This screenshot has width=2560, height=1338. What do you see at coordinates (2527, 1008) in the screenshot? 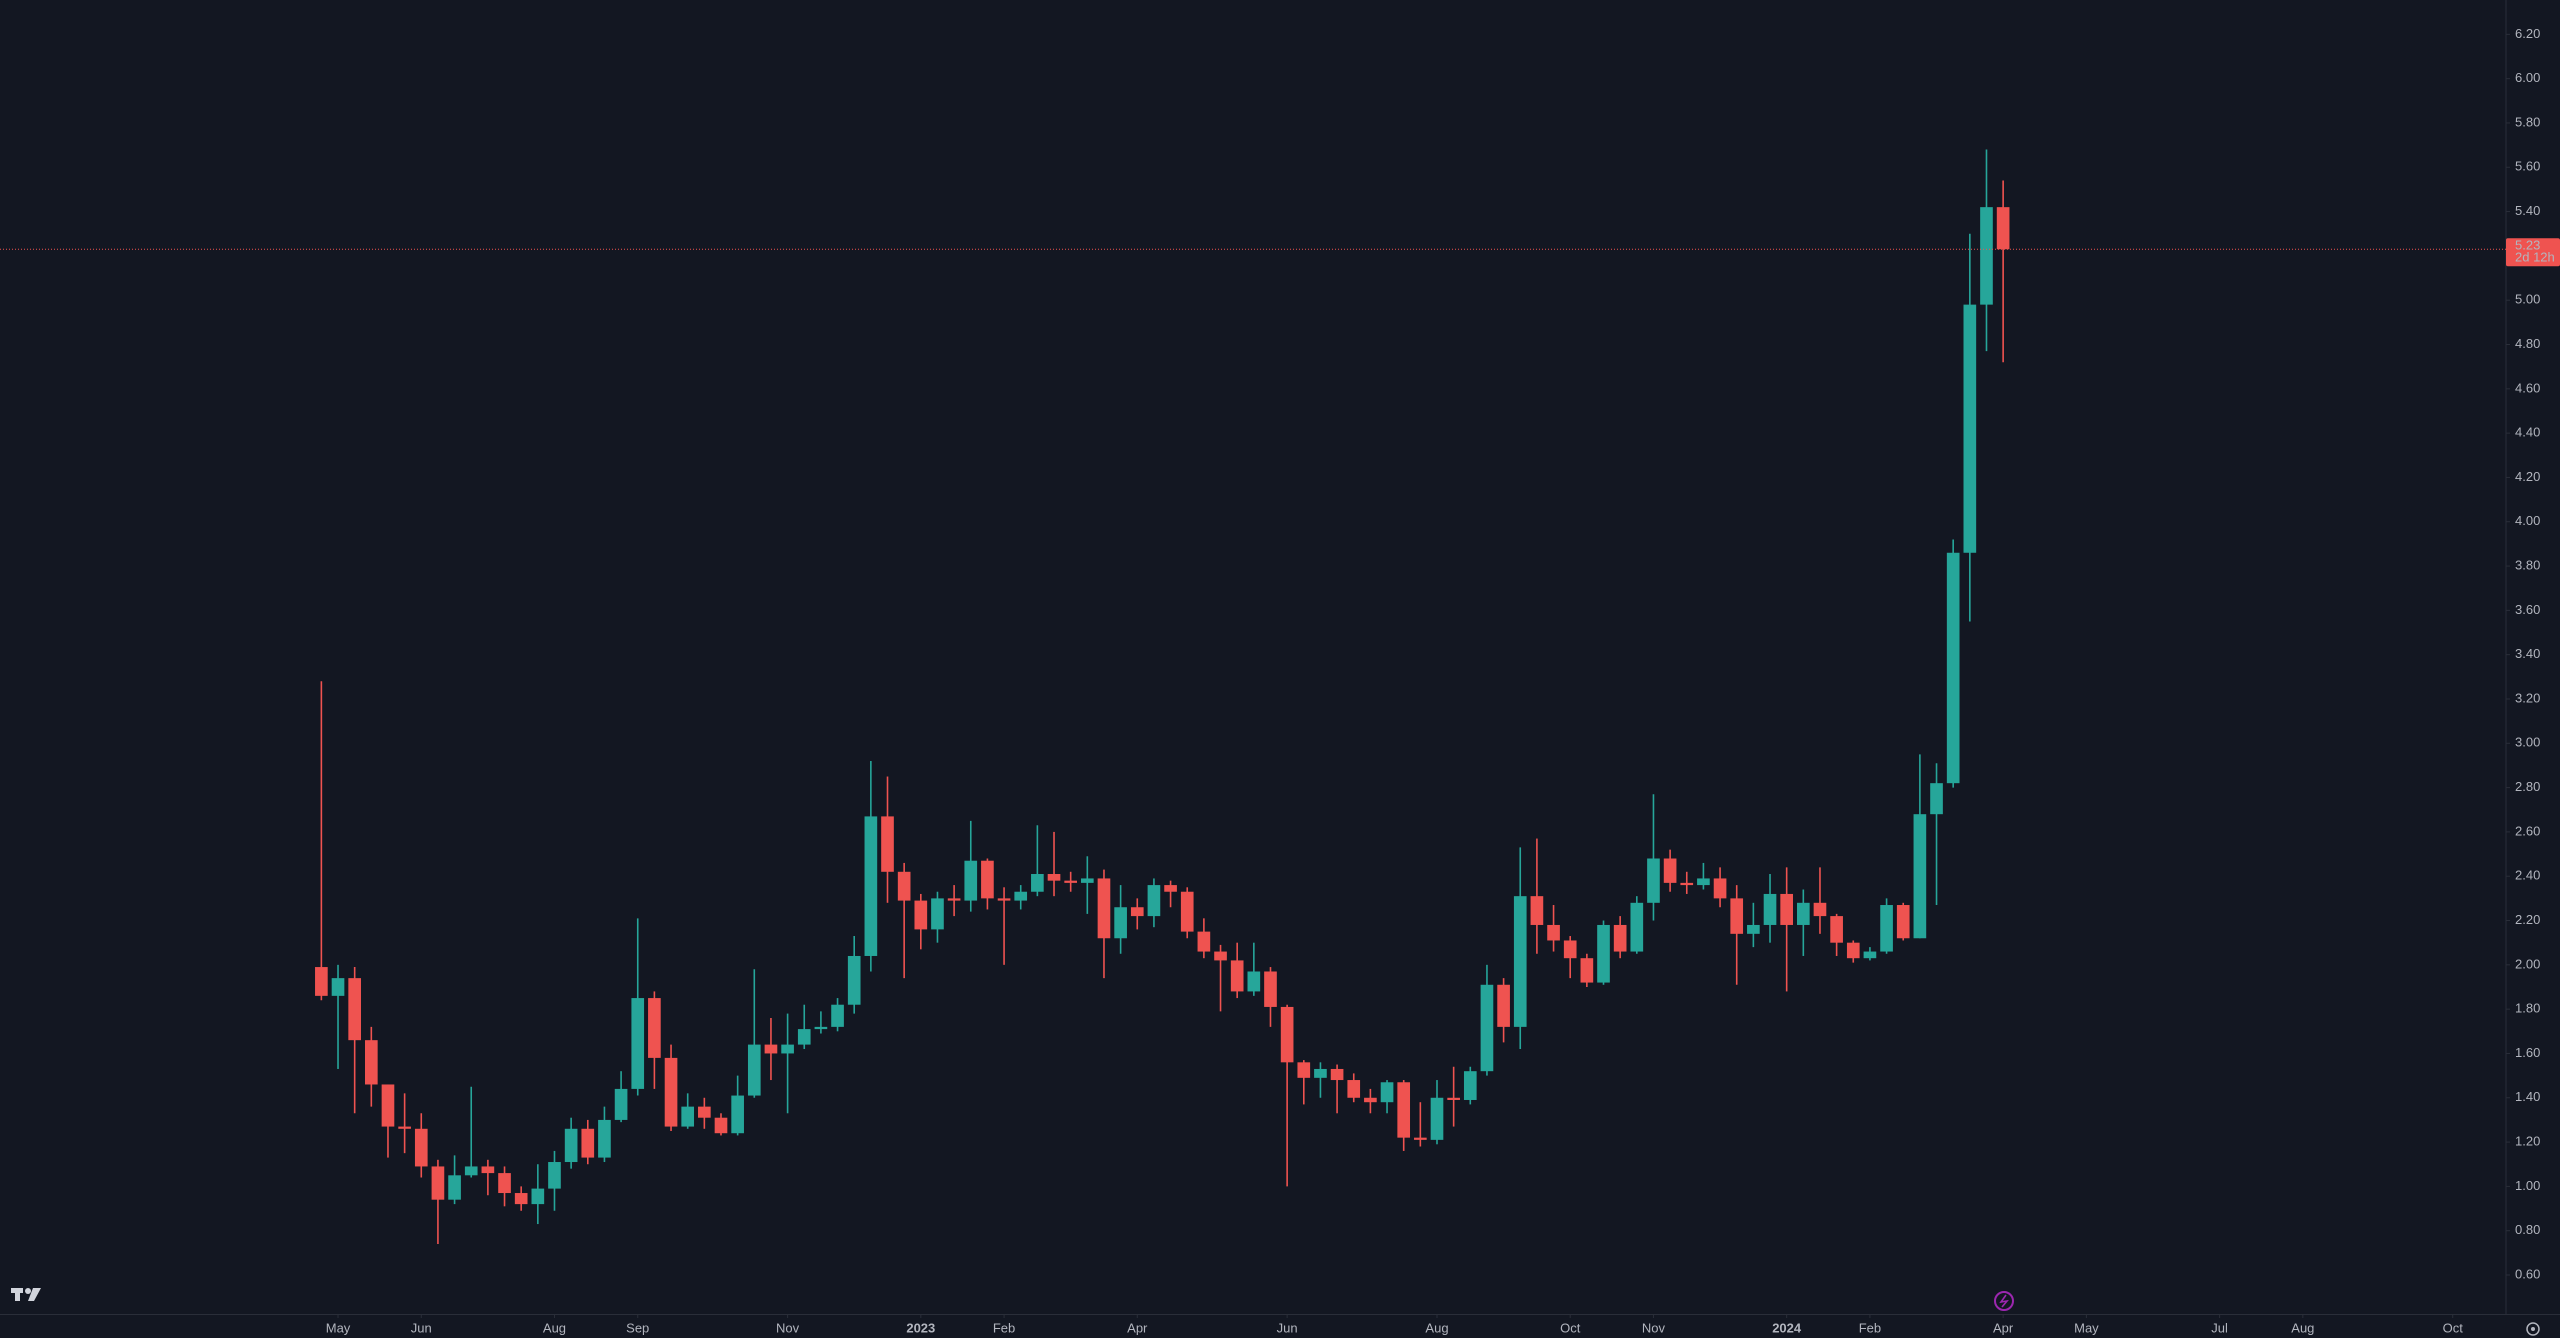
I see `y-tick-label: 1.80` at bounding box center [2527, 1008].